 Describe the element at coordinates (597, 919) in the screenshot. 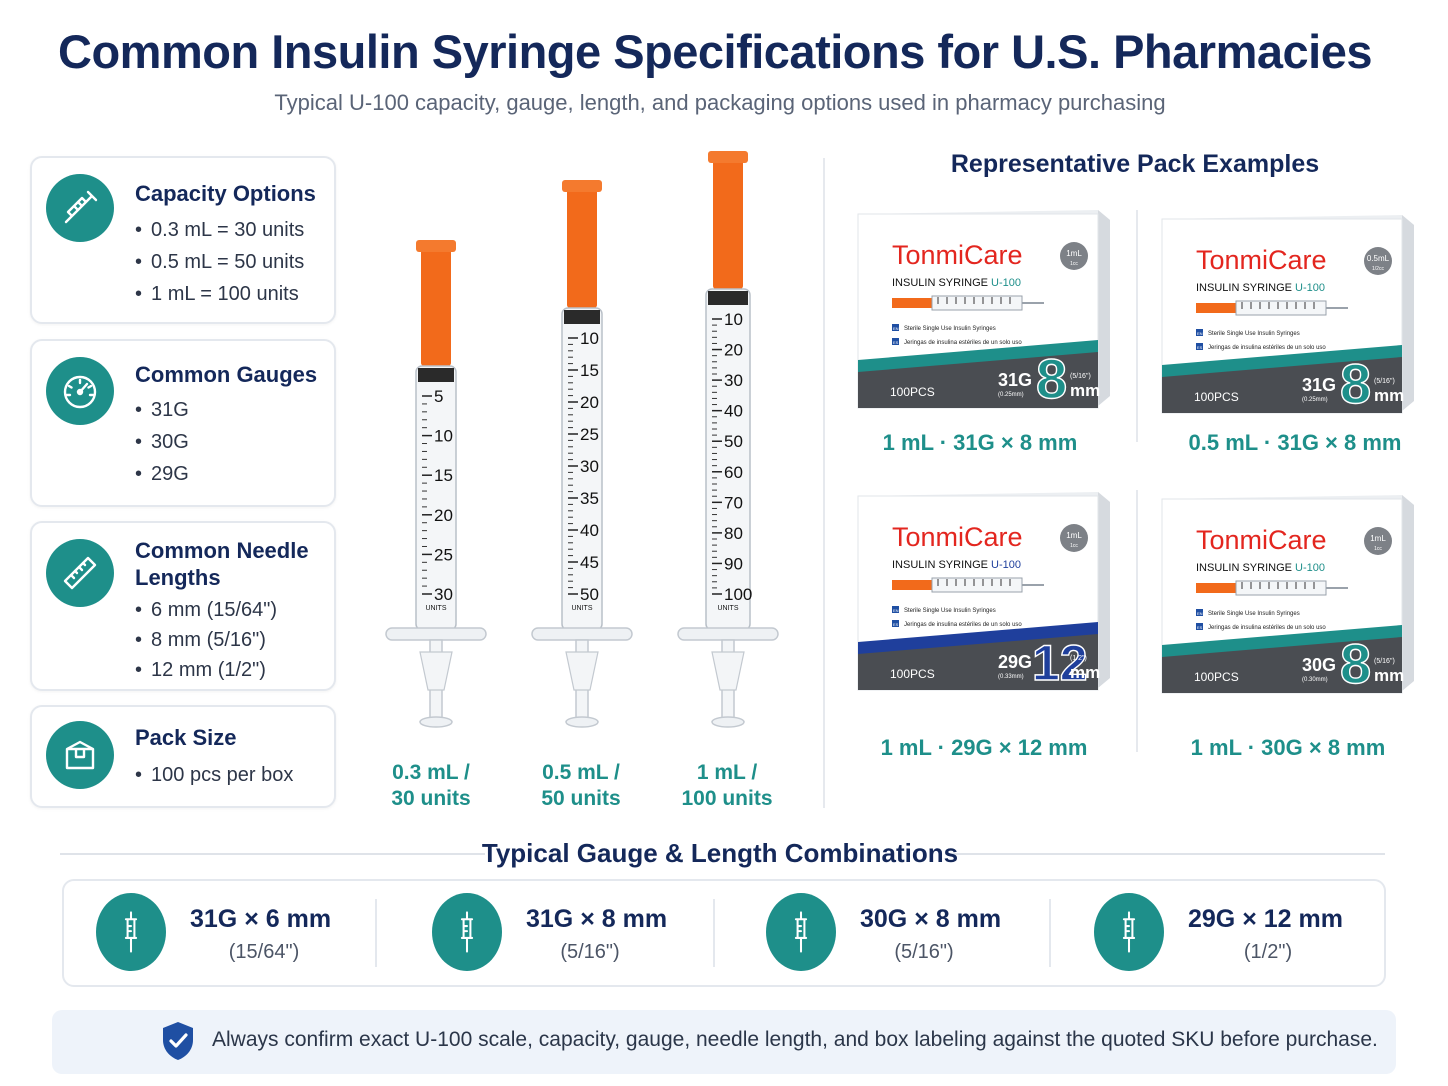

I see `combo-main: 31G × 8 mm` at that location.